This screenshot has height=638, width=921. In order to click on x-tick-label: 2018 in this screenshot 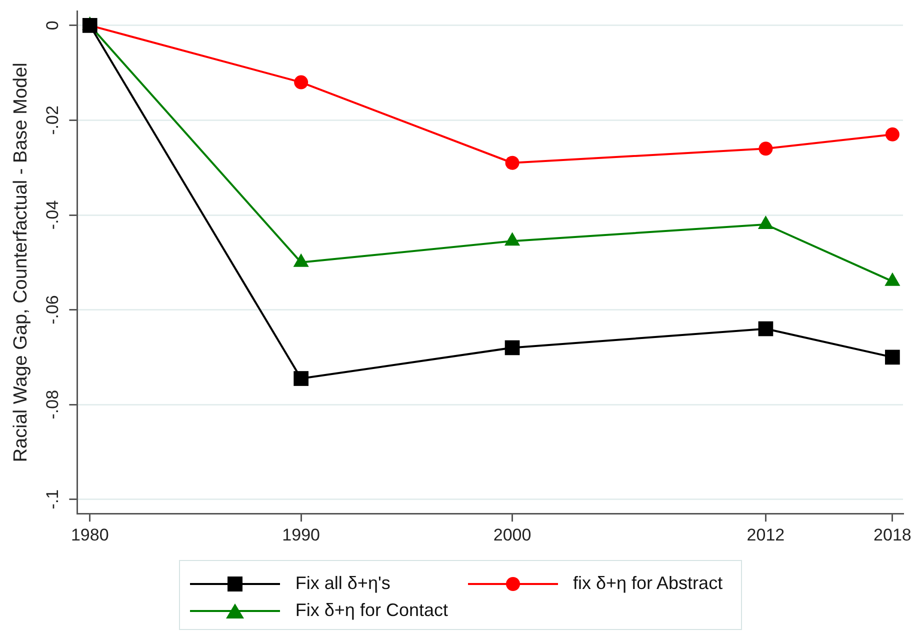, I will do `click(893, 534)`.